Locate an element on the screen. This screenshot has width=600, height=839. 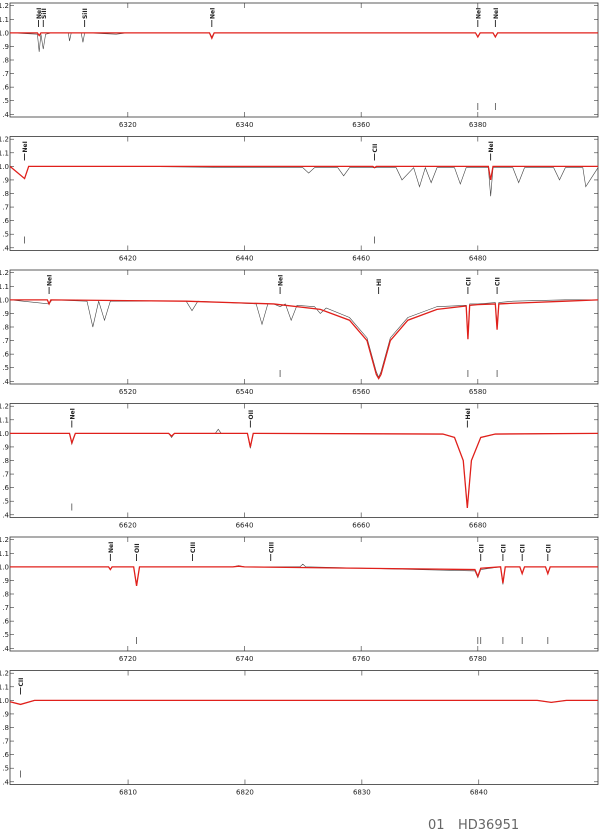
x-tick-label: 6520 is located at coordinates (128, 392).